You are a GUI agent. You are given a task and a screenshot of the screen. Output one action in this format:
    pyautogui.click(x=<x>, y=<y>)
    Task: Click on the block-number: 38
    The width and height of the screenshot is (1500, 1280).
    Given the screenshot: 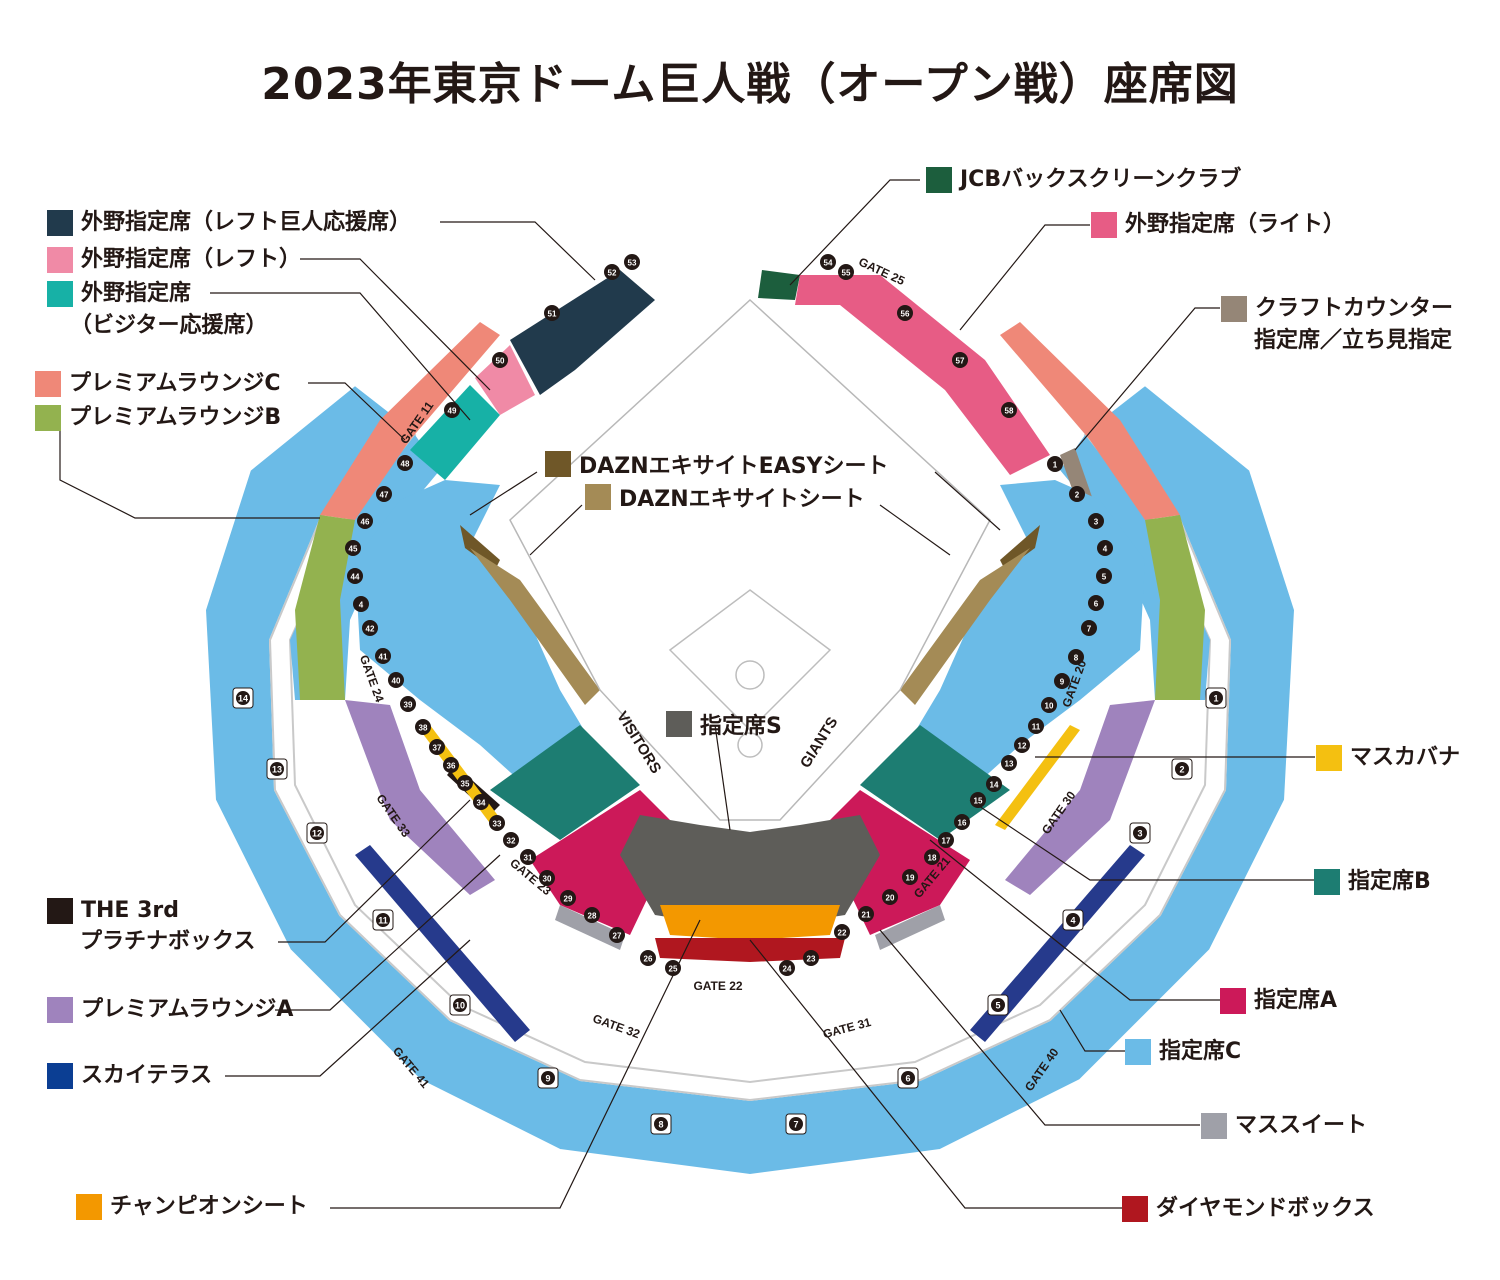 What is the action you would take?
    pyautogui.click(x=423, y=728)
    